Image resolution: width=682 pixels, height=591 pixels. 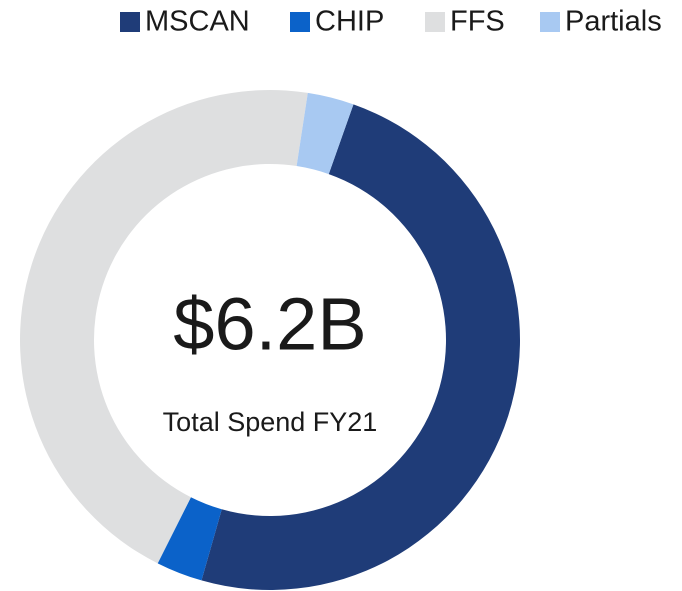 What do you see at coordinates (613, 22) in the screenshot?
I see `legend-label: Partials` at bounding box center [613, 22].